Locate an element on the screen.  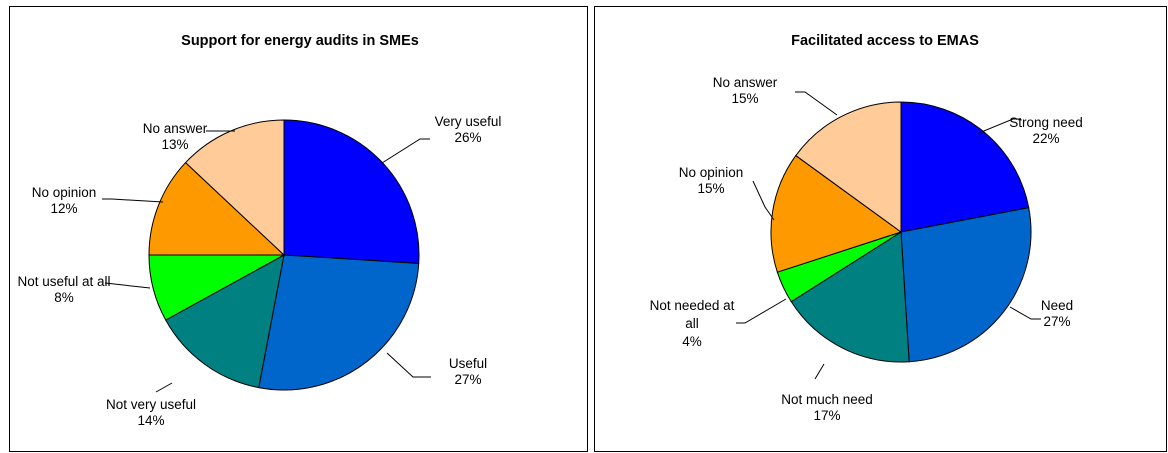
data-label-percent: 26% is located at coordinates (467, 137).